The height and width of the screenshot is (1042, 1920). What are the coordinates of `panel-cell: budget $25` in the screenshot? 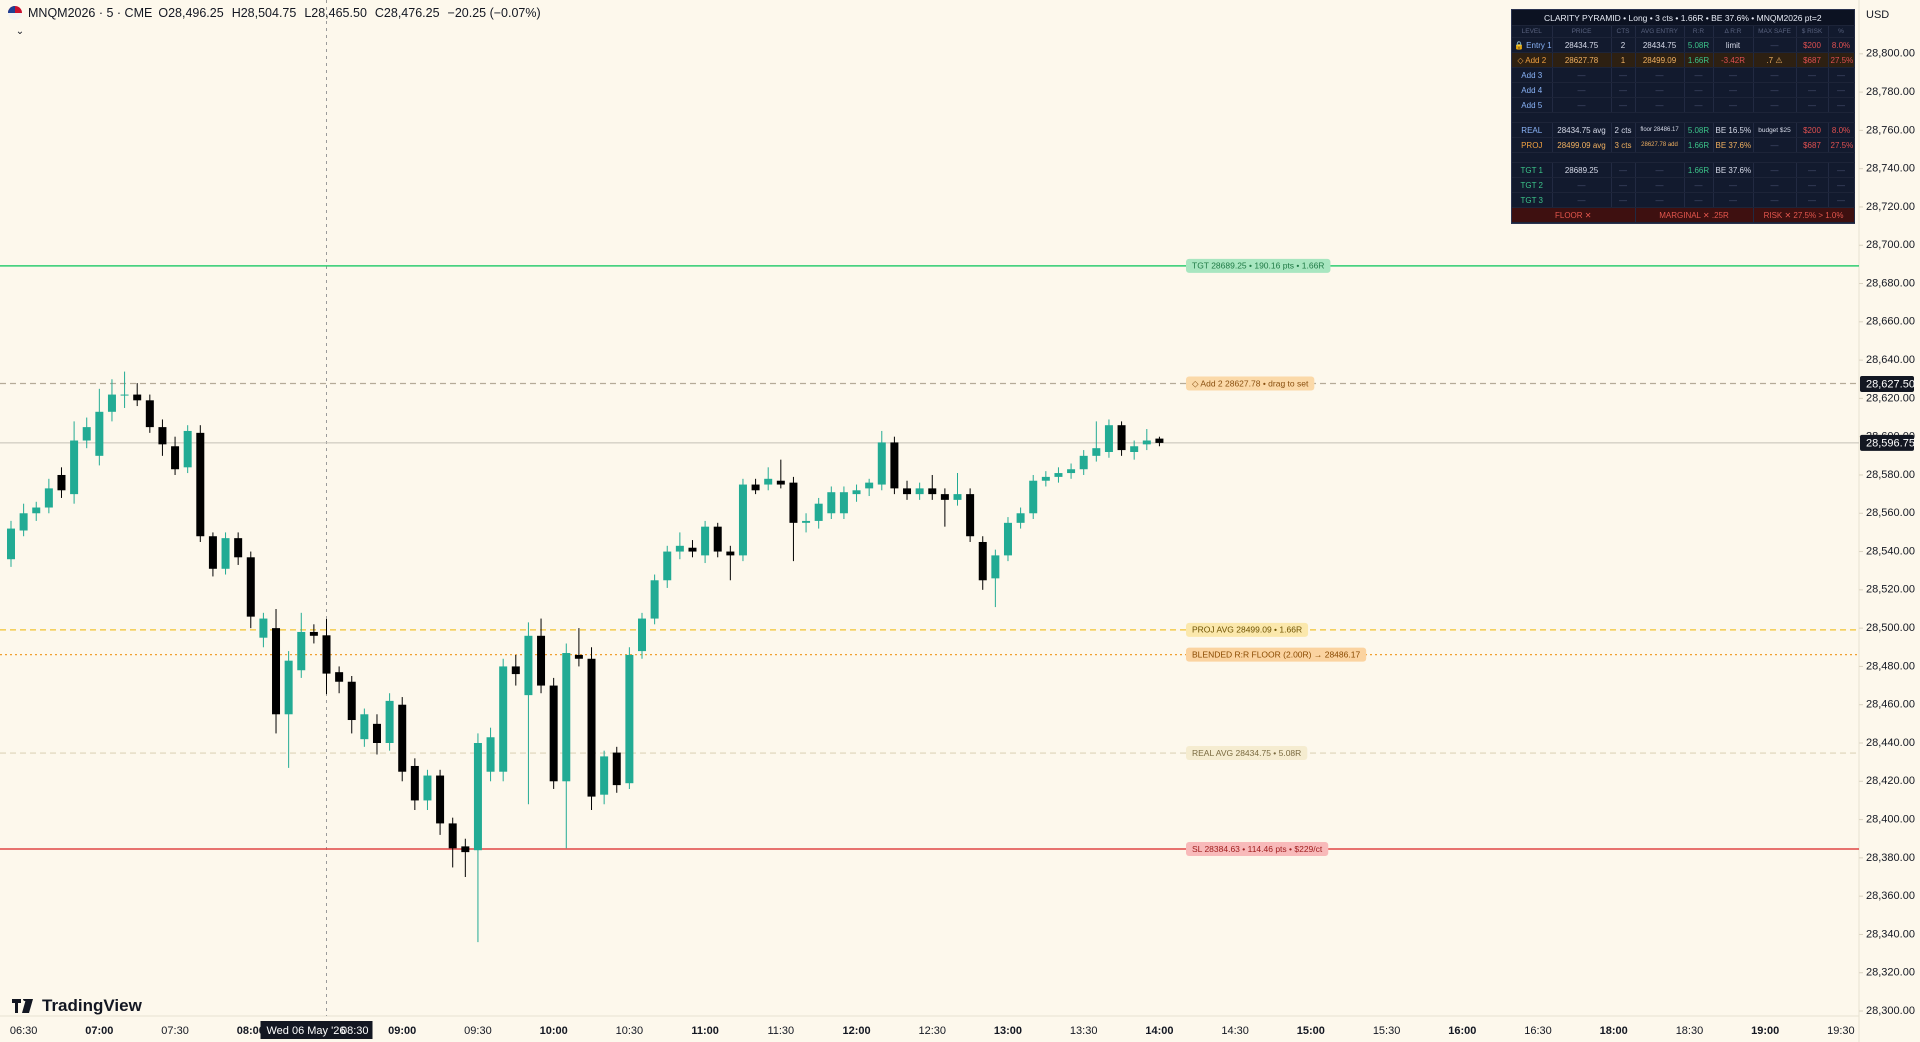 It's located at (1775, 130).